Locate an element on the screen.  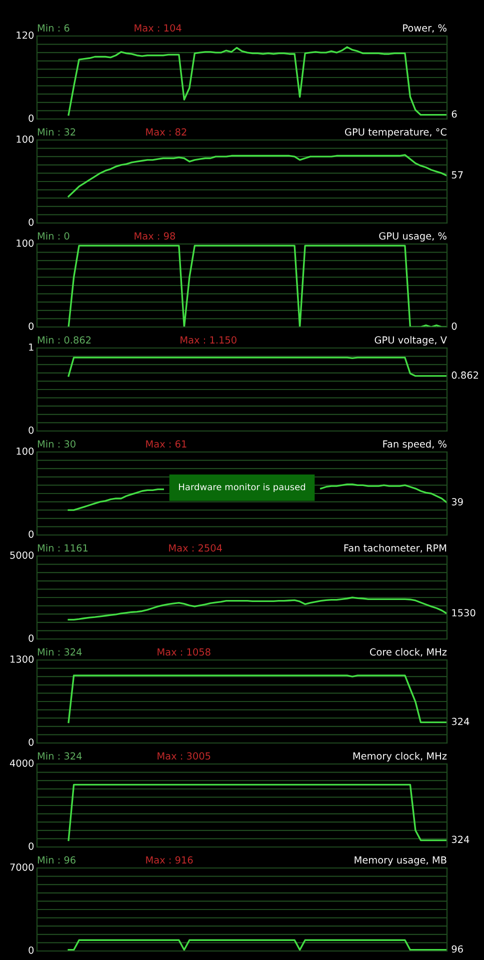
text: Max : 61 is located at coordinates (166, 444).